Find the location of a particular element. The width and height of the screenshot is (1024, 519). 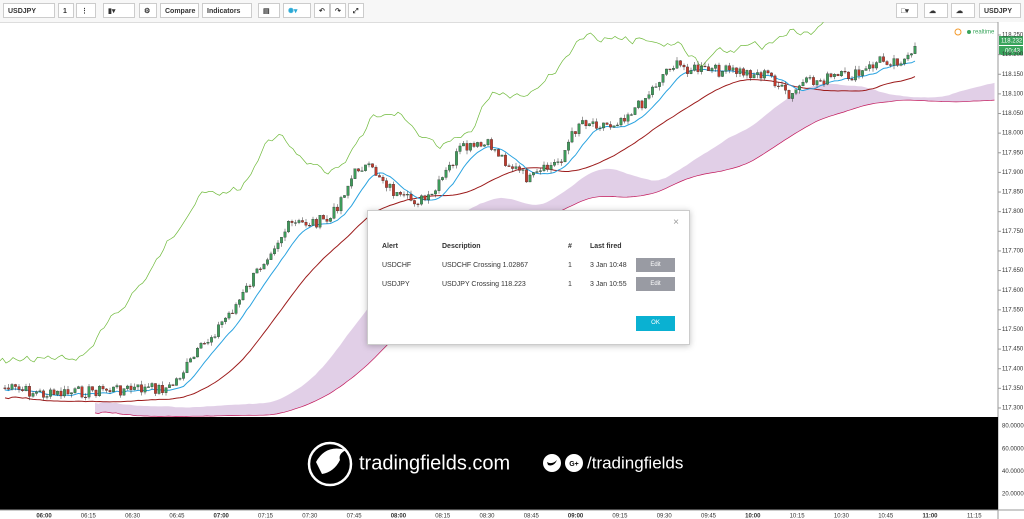

price-label: 118.050 is located at coordinates (1013, 114).